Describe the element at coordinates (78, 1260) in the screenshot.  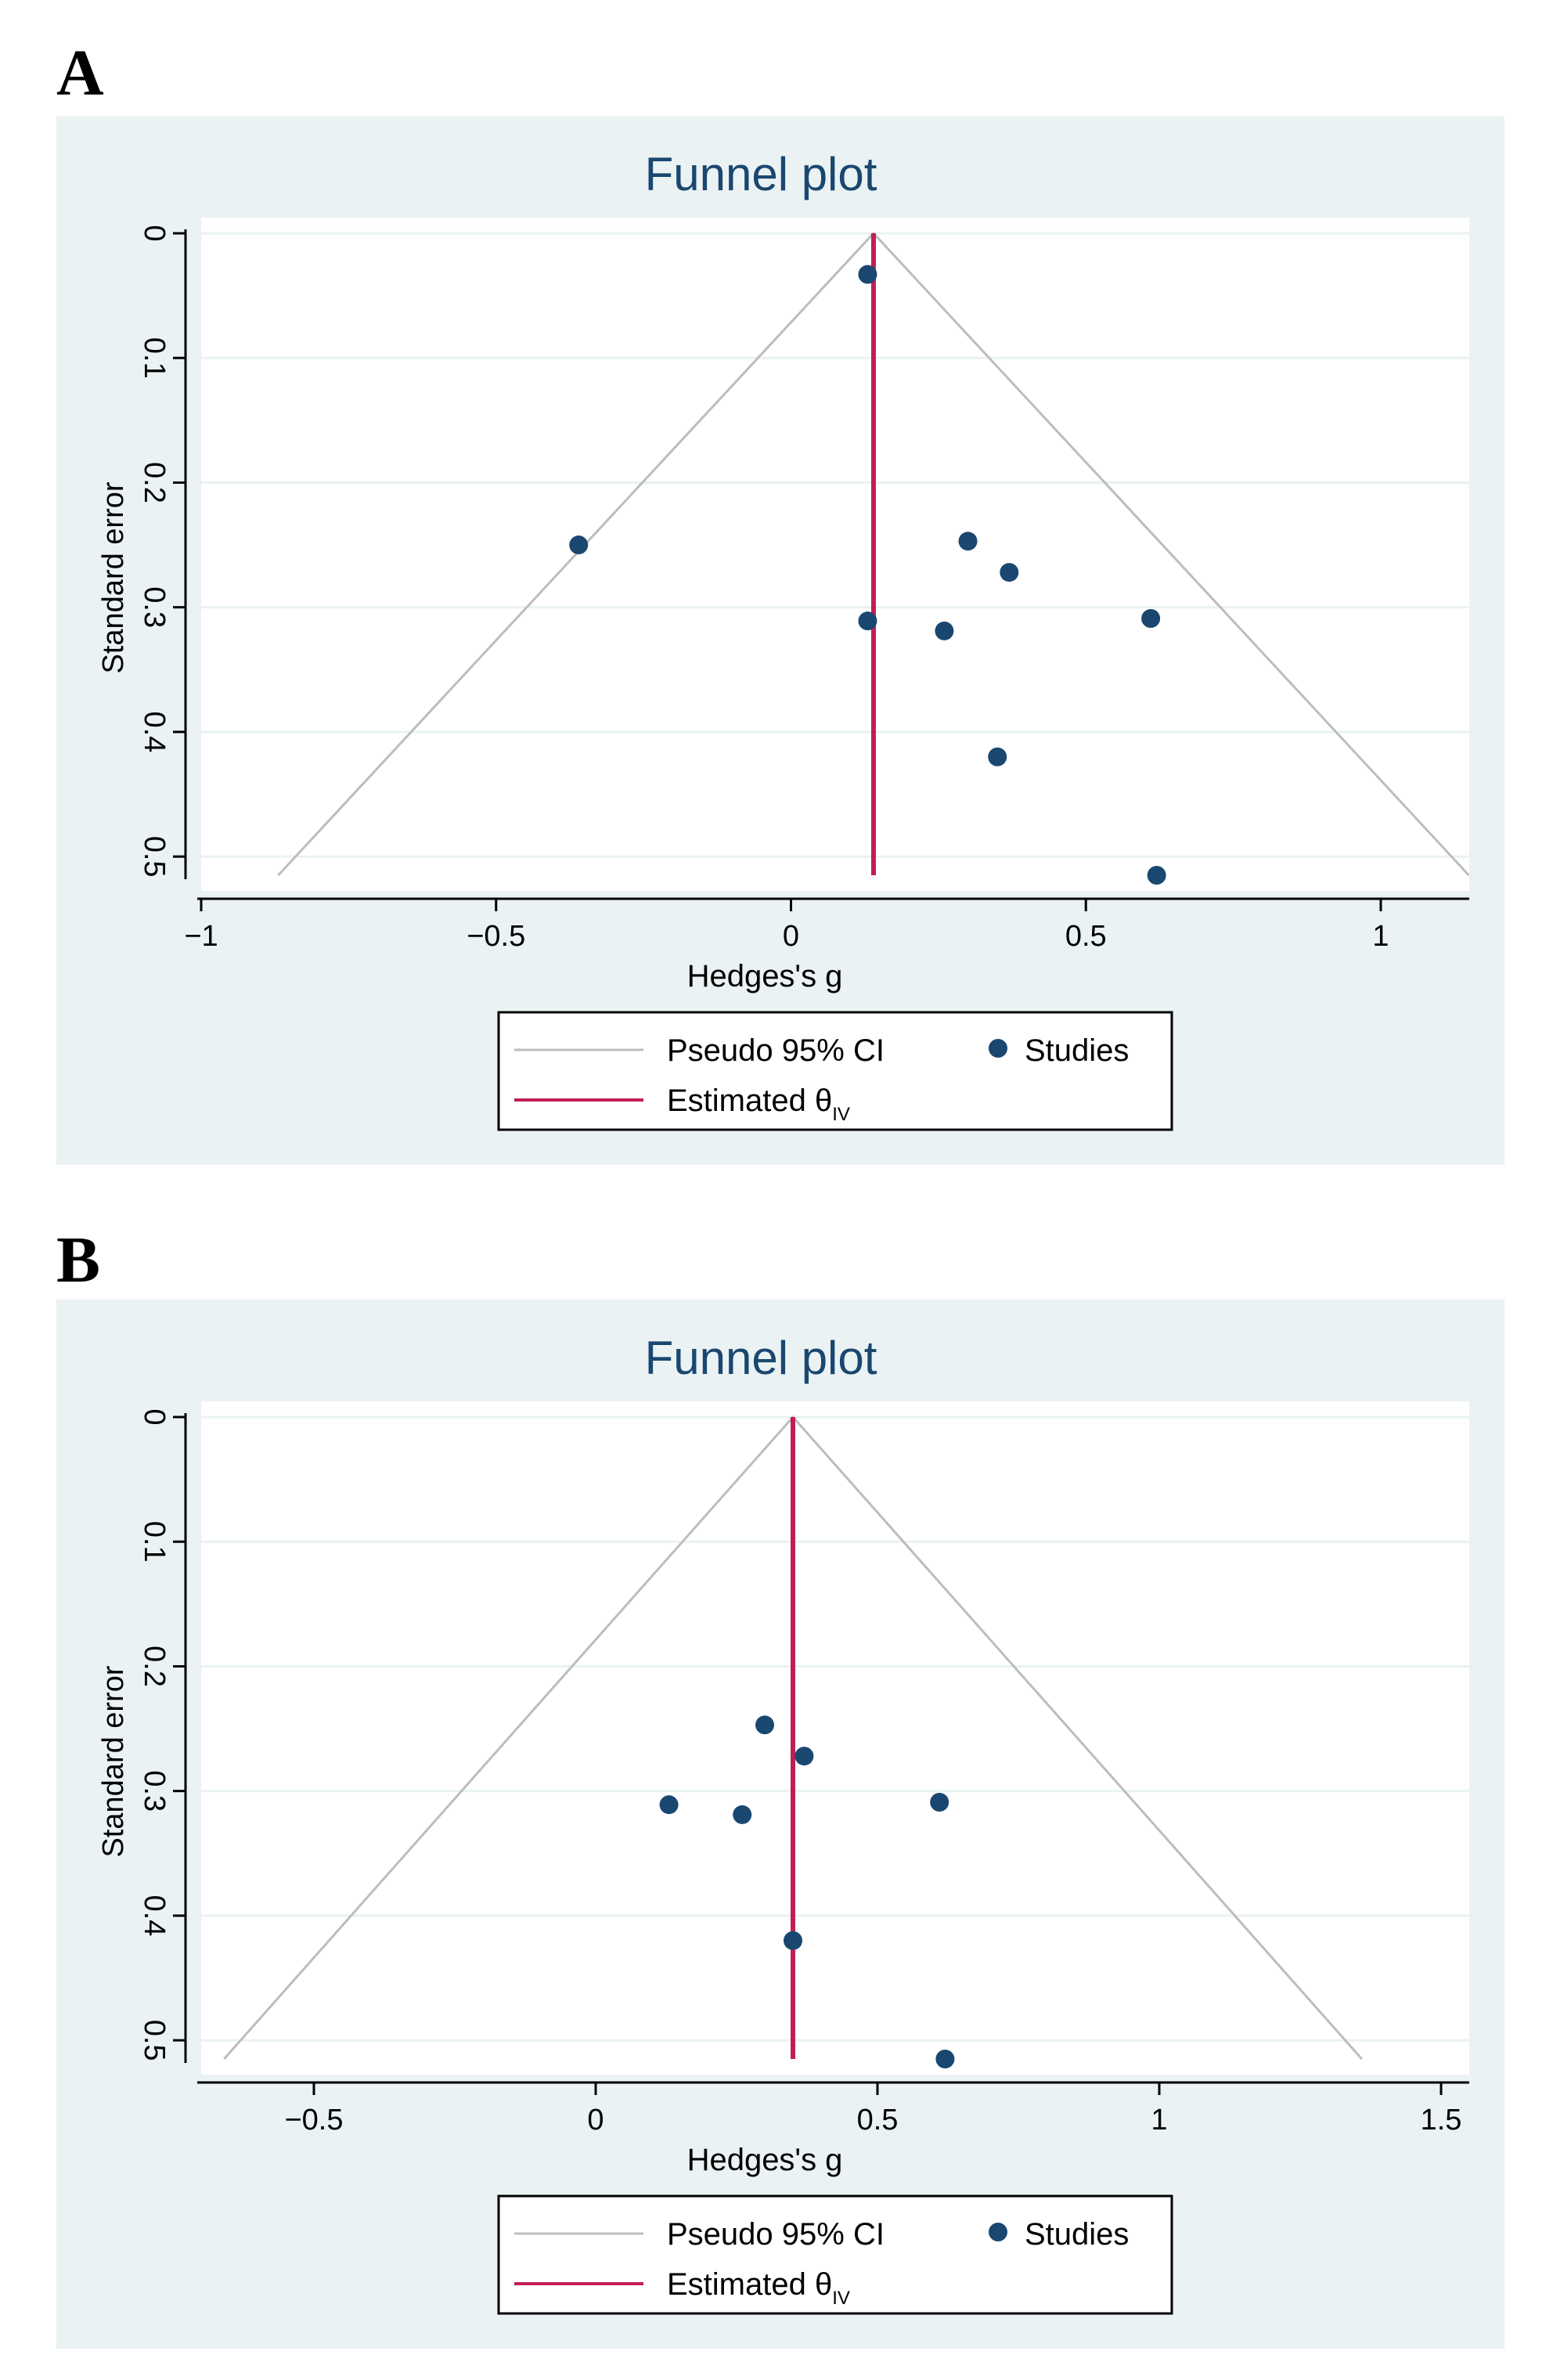
I see `panel-label-b: B` at that location.